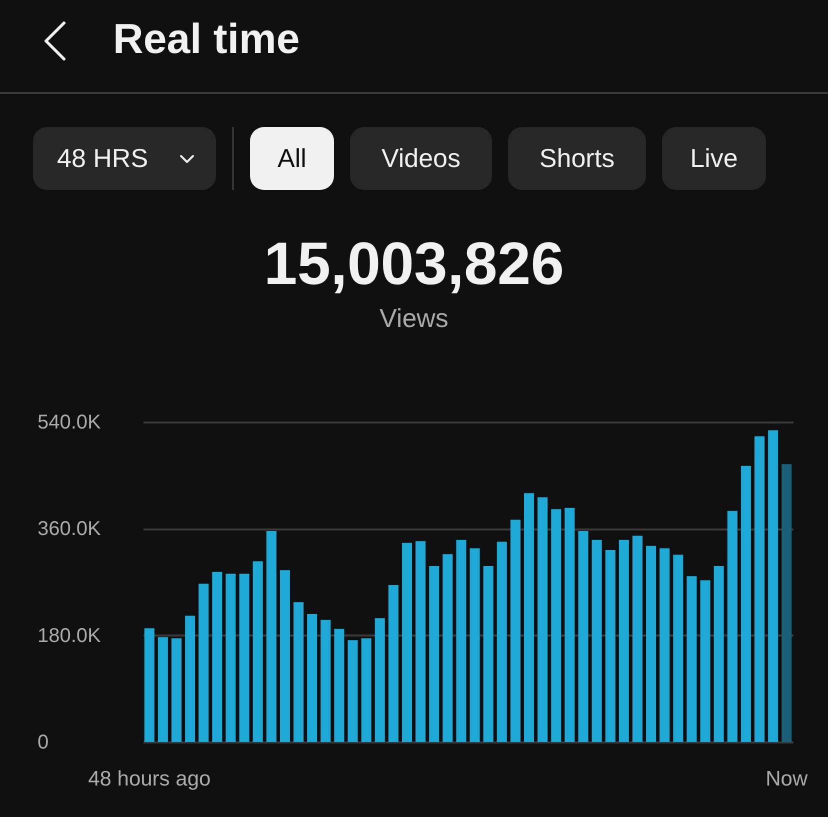 This screenshot has height=817, width=828. I want to click on filter-button: Live, so click(714, 158).